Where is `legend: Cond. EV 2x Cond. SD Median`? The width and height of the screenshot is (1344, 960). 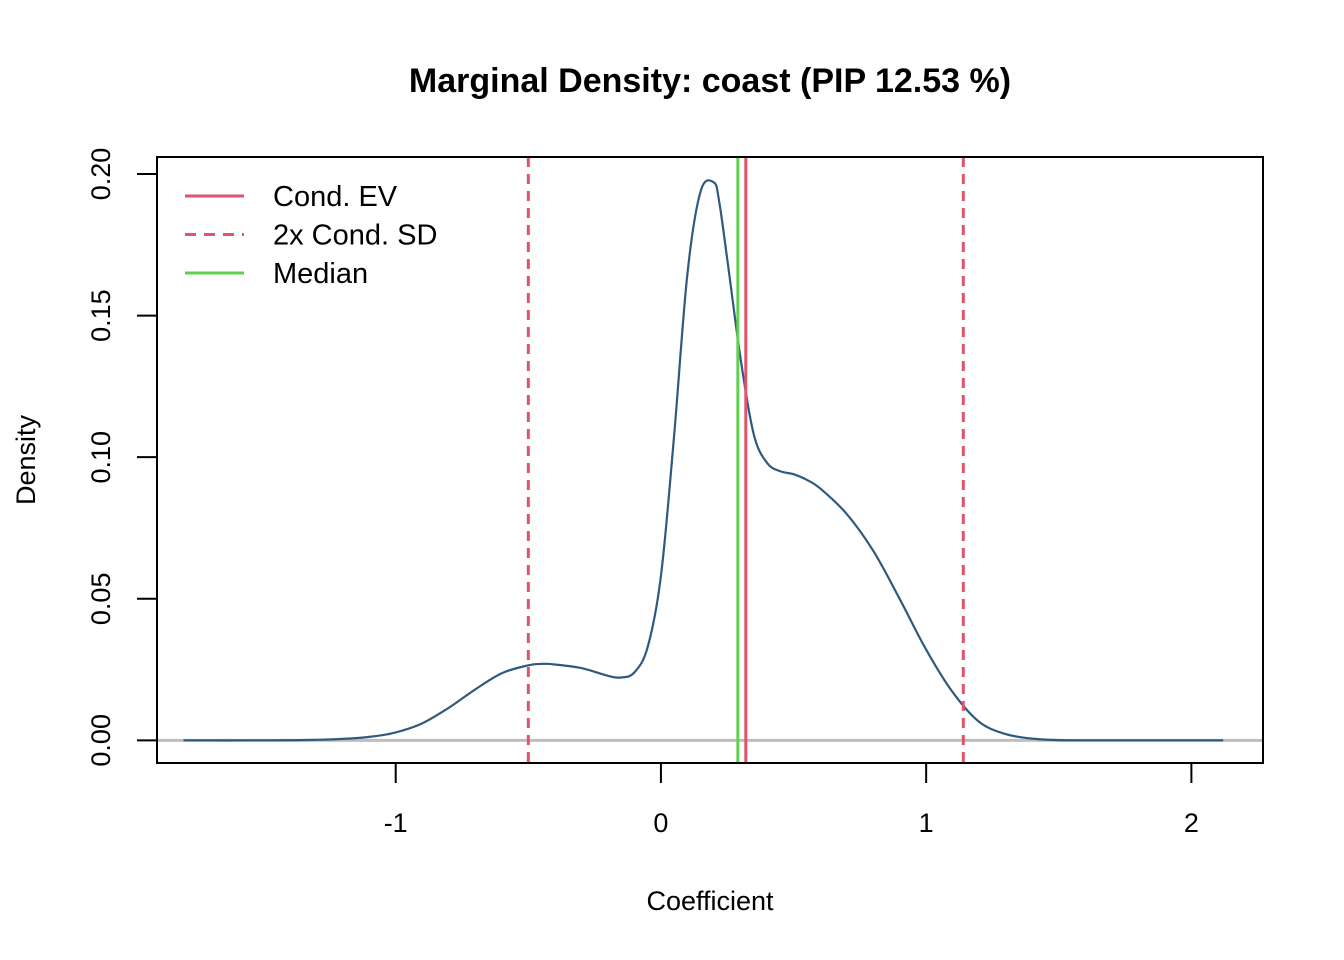
legend: Cond. EV 2x Cond. SD Median is located at coordinates (311, 235).